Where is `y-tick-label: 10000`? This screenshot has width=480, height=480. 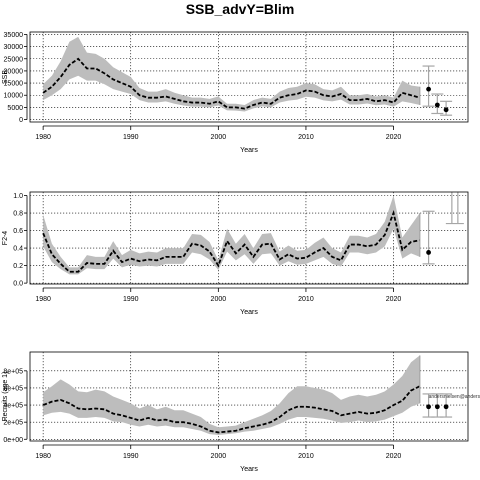
y-tick-label: 10000 is located at coordinates (14, 96).